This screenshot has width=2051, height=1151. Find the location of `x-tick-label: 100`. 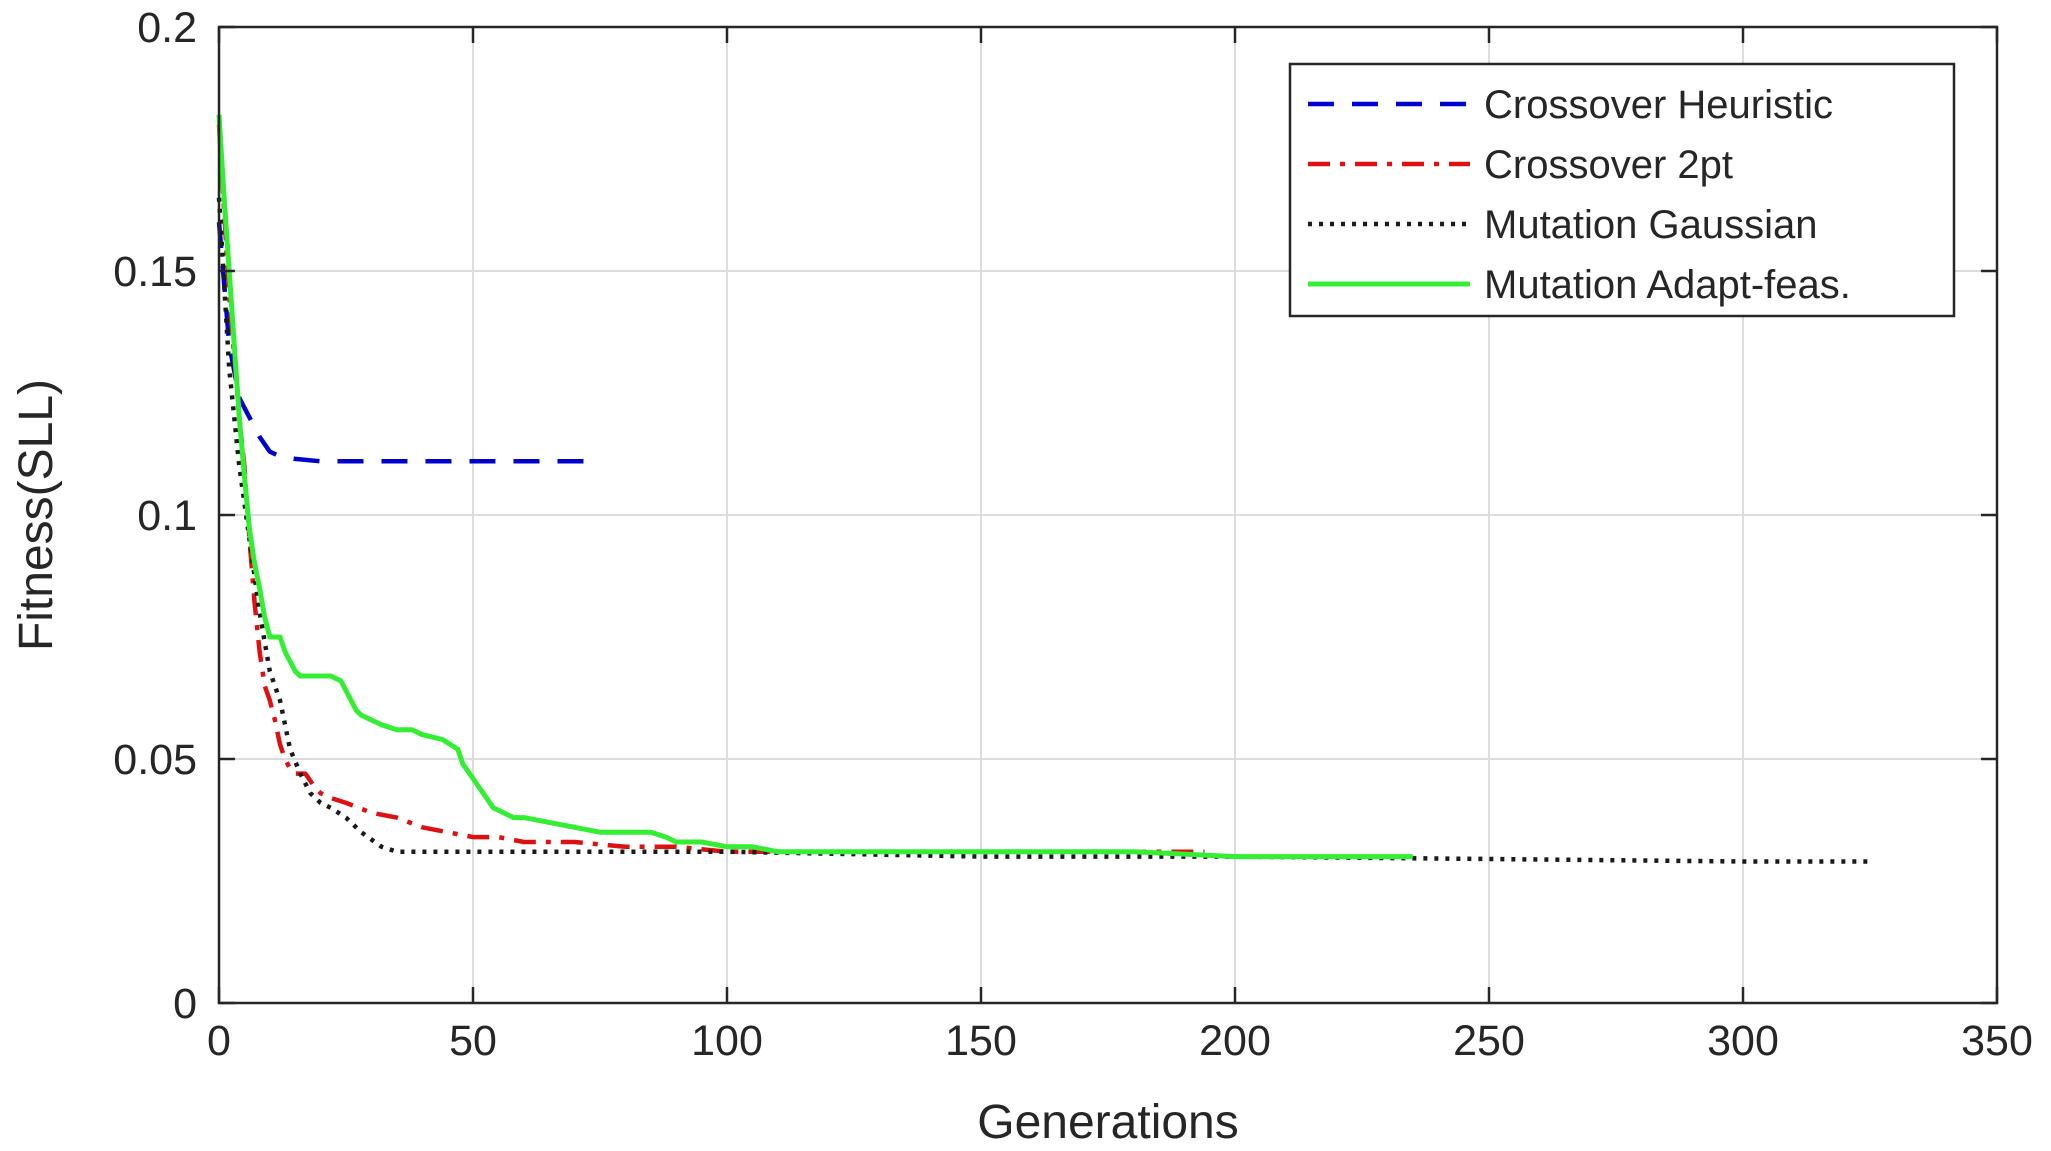

x-tick-label: 100 is located at coordinates (727, 1041).